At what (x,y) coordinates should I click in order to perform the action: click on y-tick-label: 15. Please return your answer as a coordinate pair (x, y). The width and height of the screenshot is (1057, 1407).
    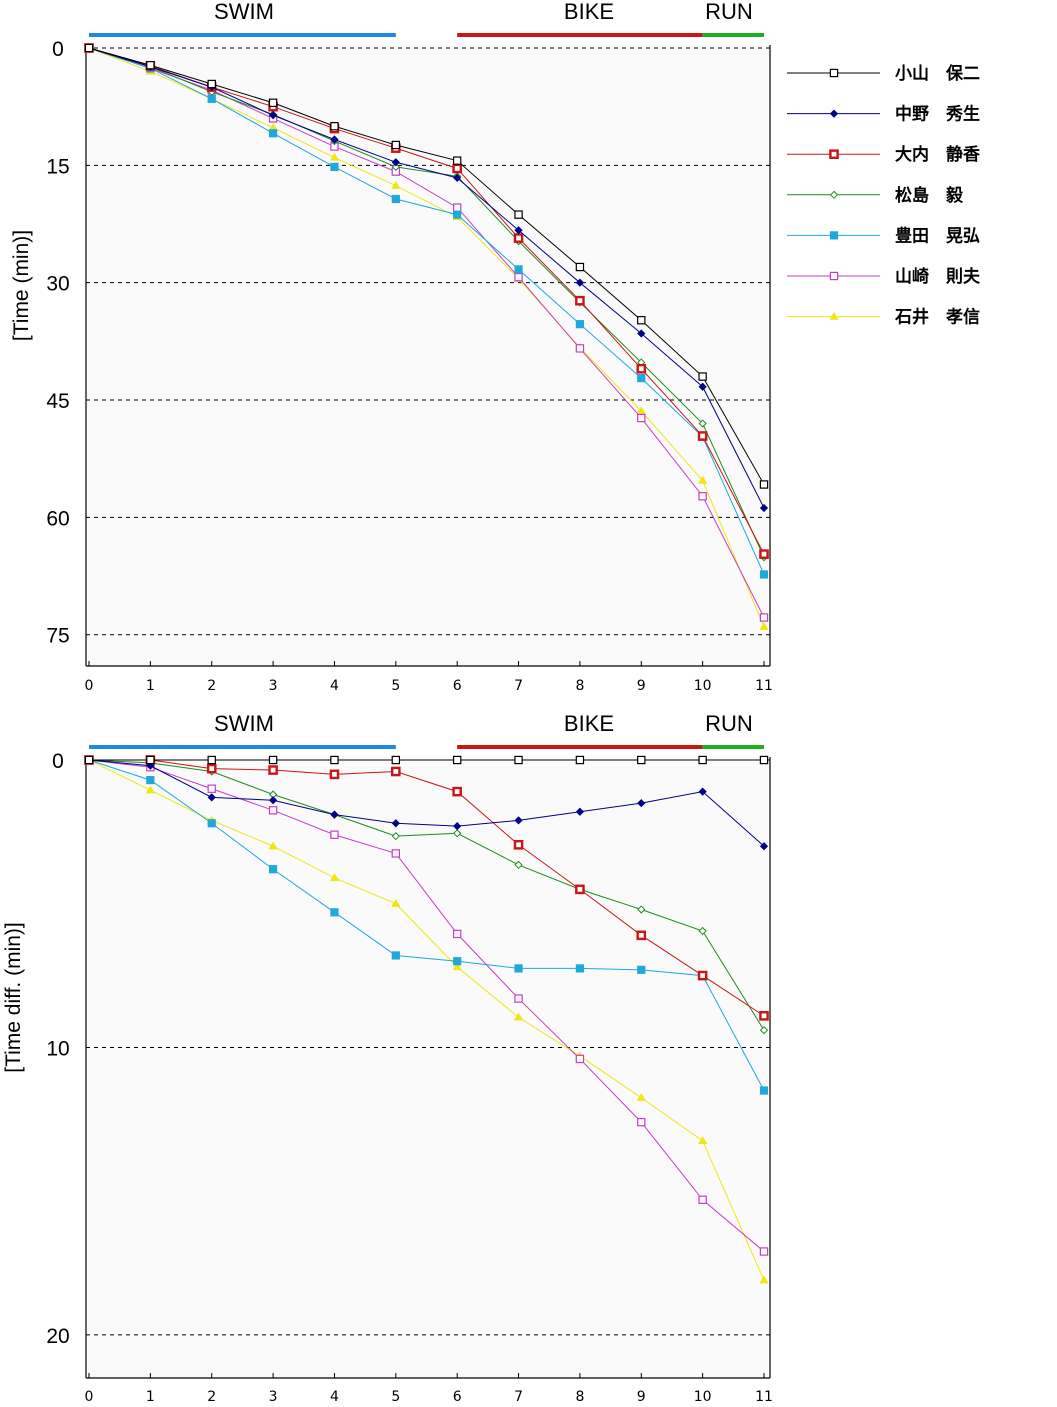
    Looking at the image, I should click on (57, 166).